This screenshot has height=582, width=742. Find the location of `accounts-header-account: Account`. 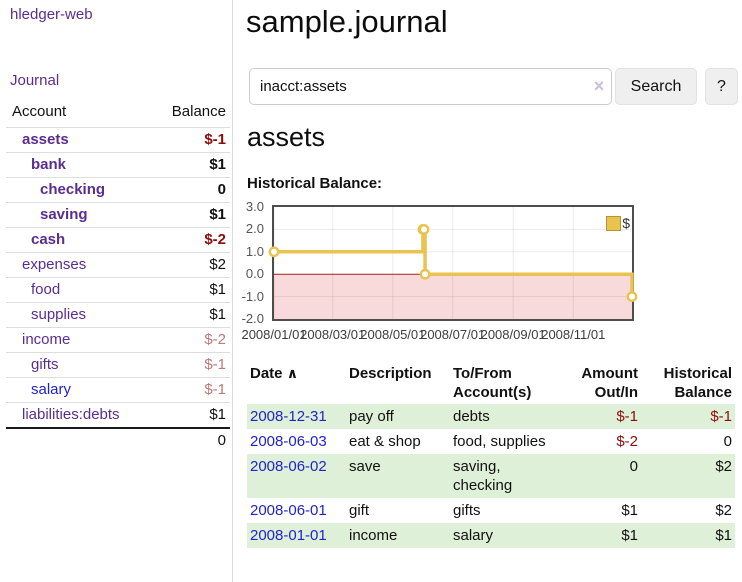

accounts-header-account: Account is located at coordinates (39, 111).